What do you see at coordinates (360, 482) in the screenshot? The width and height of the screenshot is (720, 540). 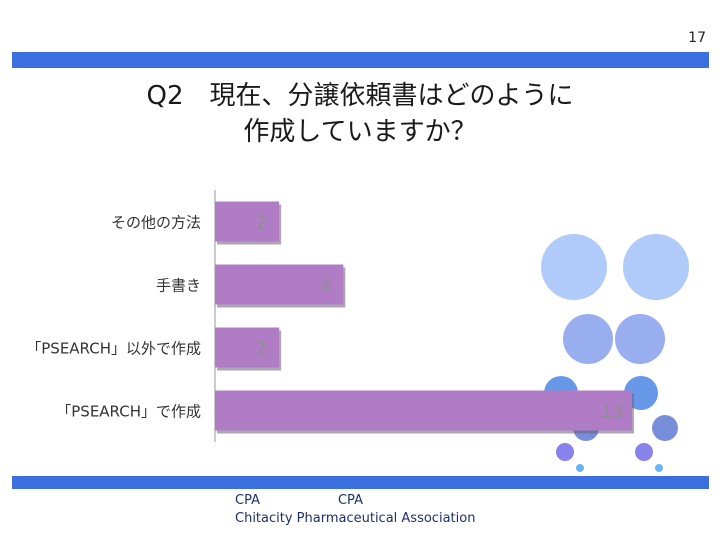 I see `bottom-accent-bar` at bounding box center [360, 482].